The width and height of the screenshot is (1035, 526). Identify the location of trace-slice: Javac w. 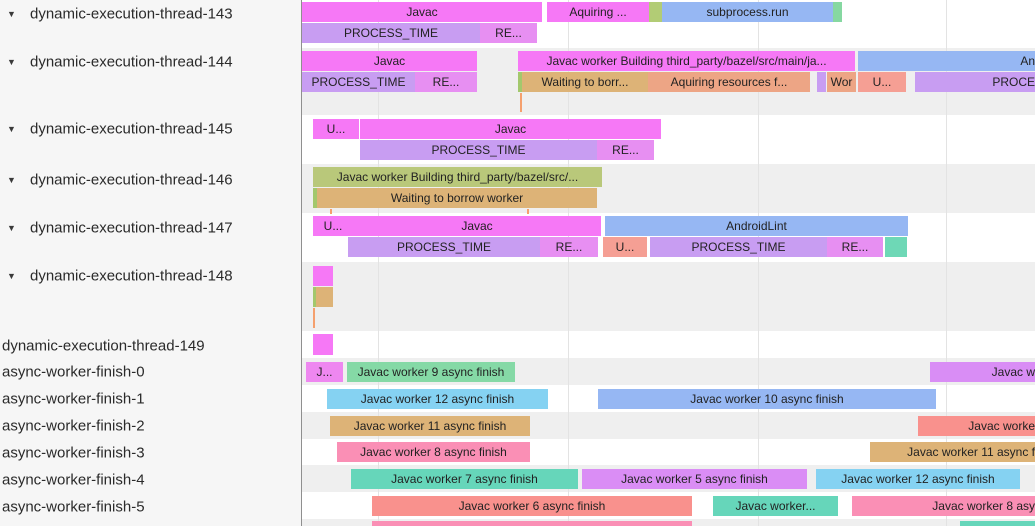
(982, 372).